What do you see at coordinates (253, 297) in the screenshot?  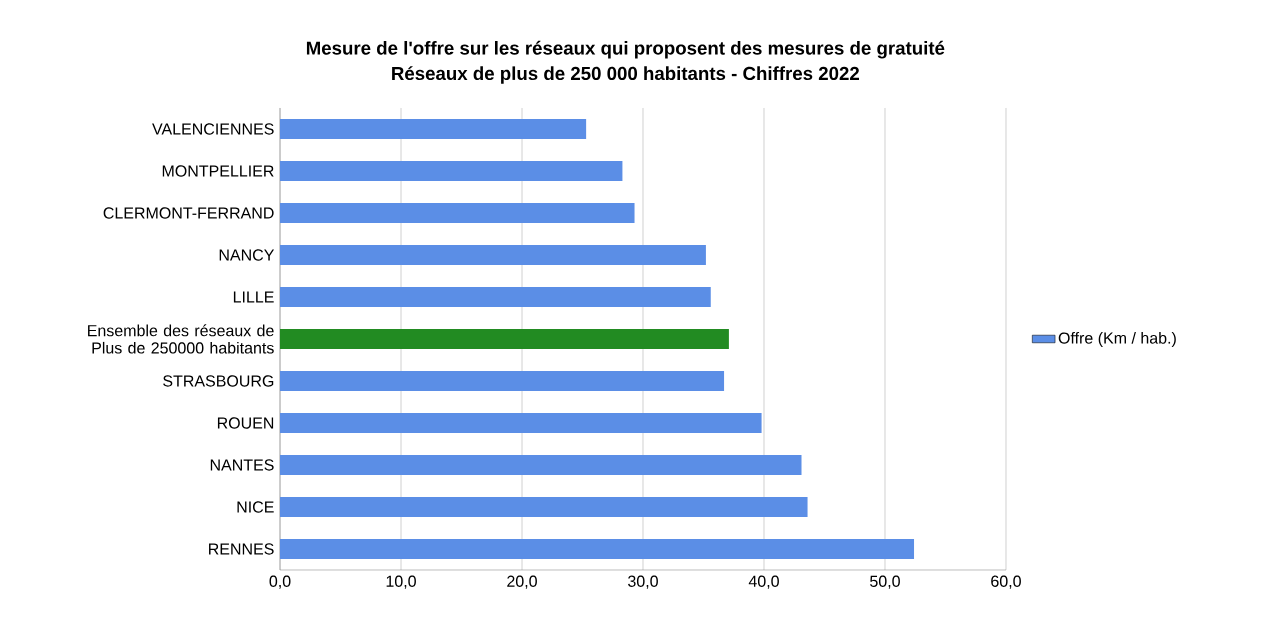 I see `y-tick-label: LILLE` at bounding box center [253, 297].